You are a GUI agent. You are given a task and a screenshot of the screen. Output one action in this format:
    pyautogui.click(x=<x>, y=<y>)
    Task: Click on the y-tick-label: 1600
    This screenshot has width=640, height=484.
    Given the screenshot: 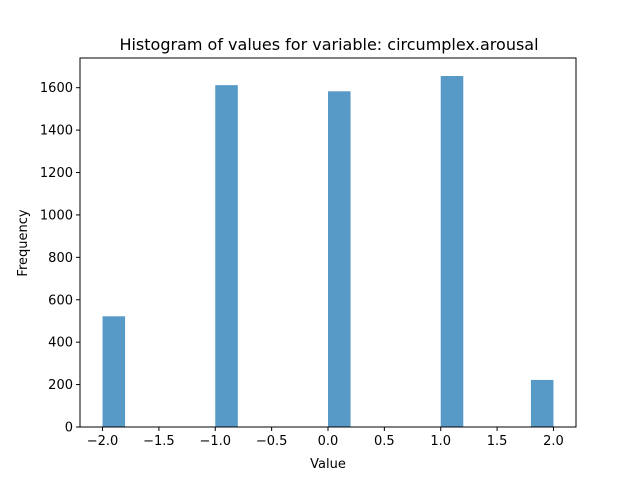 What is the action you would take?
    pyautogui.click(x=56, y=88)
    